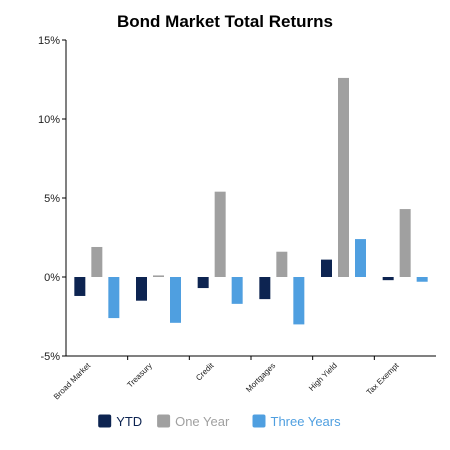 The height and width of the screenshot is (450, 450). What do you see at coordinates (205, 372) in the screenshot?
I see `x-tick-label: Credit` at bounding box center [205, 372].